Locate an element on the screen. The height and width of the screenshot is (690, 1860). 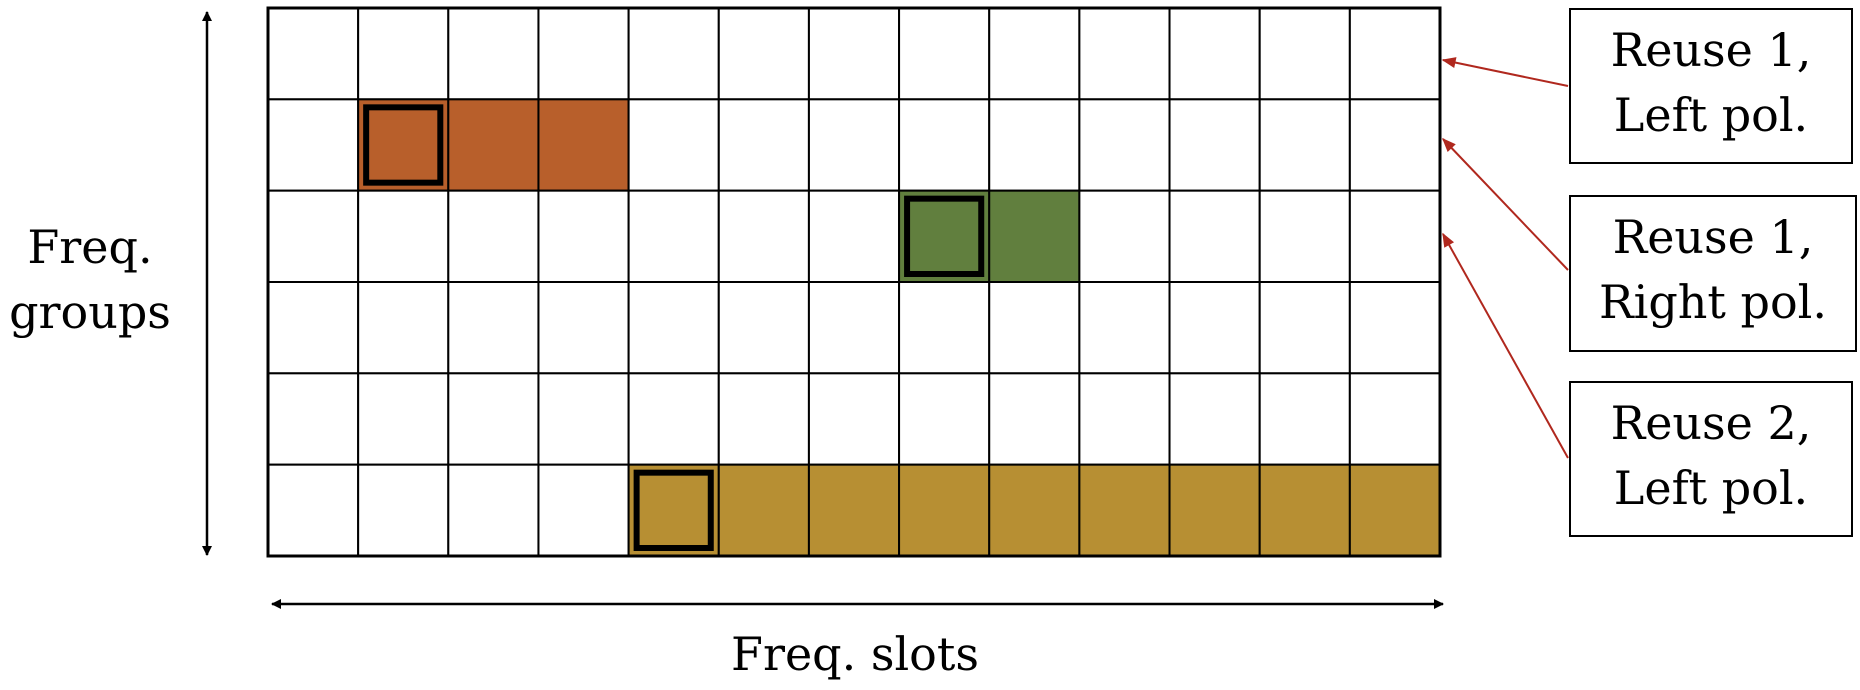
legend-box-reuse1-right: Reuse 1, Right pol. is located at coordinates (1713, 273).